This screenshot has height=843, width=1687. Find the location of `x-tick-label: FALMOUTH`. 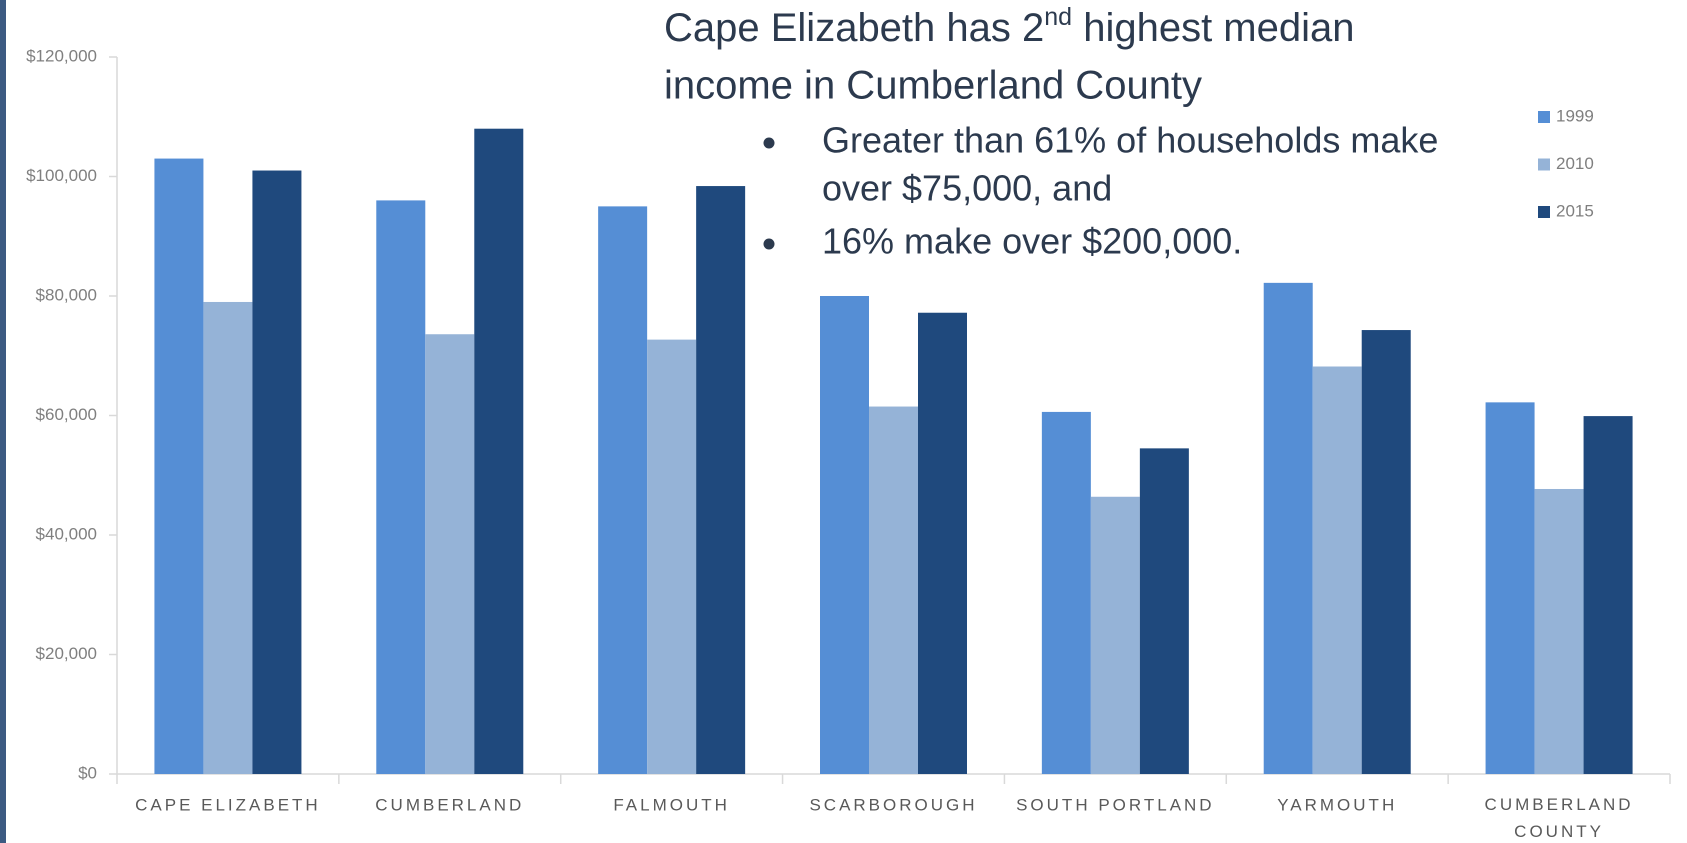

x-tick-label: FALMOUTH is located at coordinates (671, 804).